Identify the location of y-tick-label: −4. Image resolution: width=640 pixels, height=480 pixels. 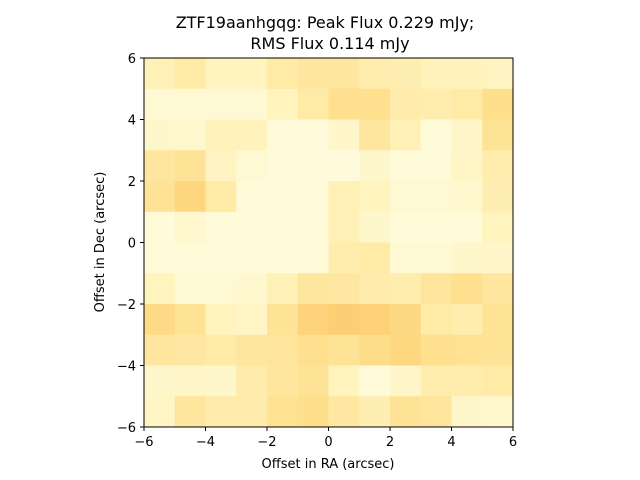
(126, 367).